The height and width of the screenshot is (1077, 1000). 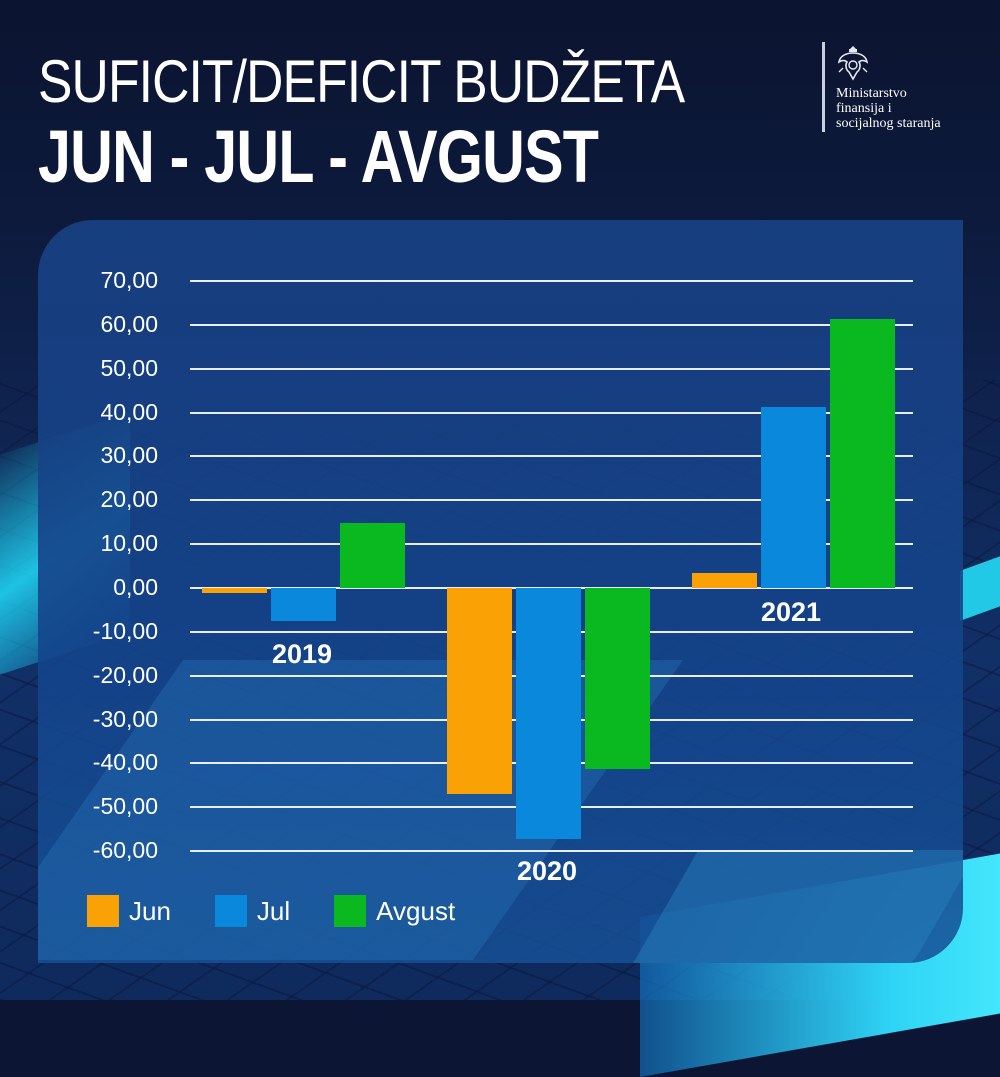 What do you see at coordinates (129, 455) in the screenshot?
I see `y-axis-tick-label: 30,00` at bounding box center [129, 455].